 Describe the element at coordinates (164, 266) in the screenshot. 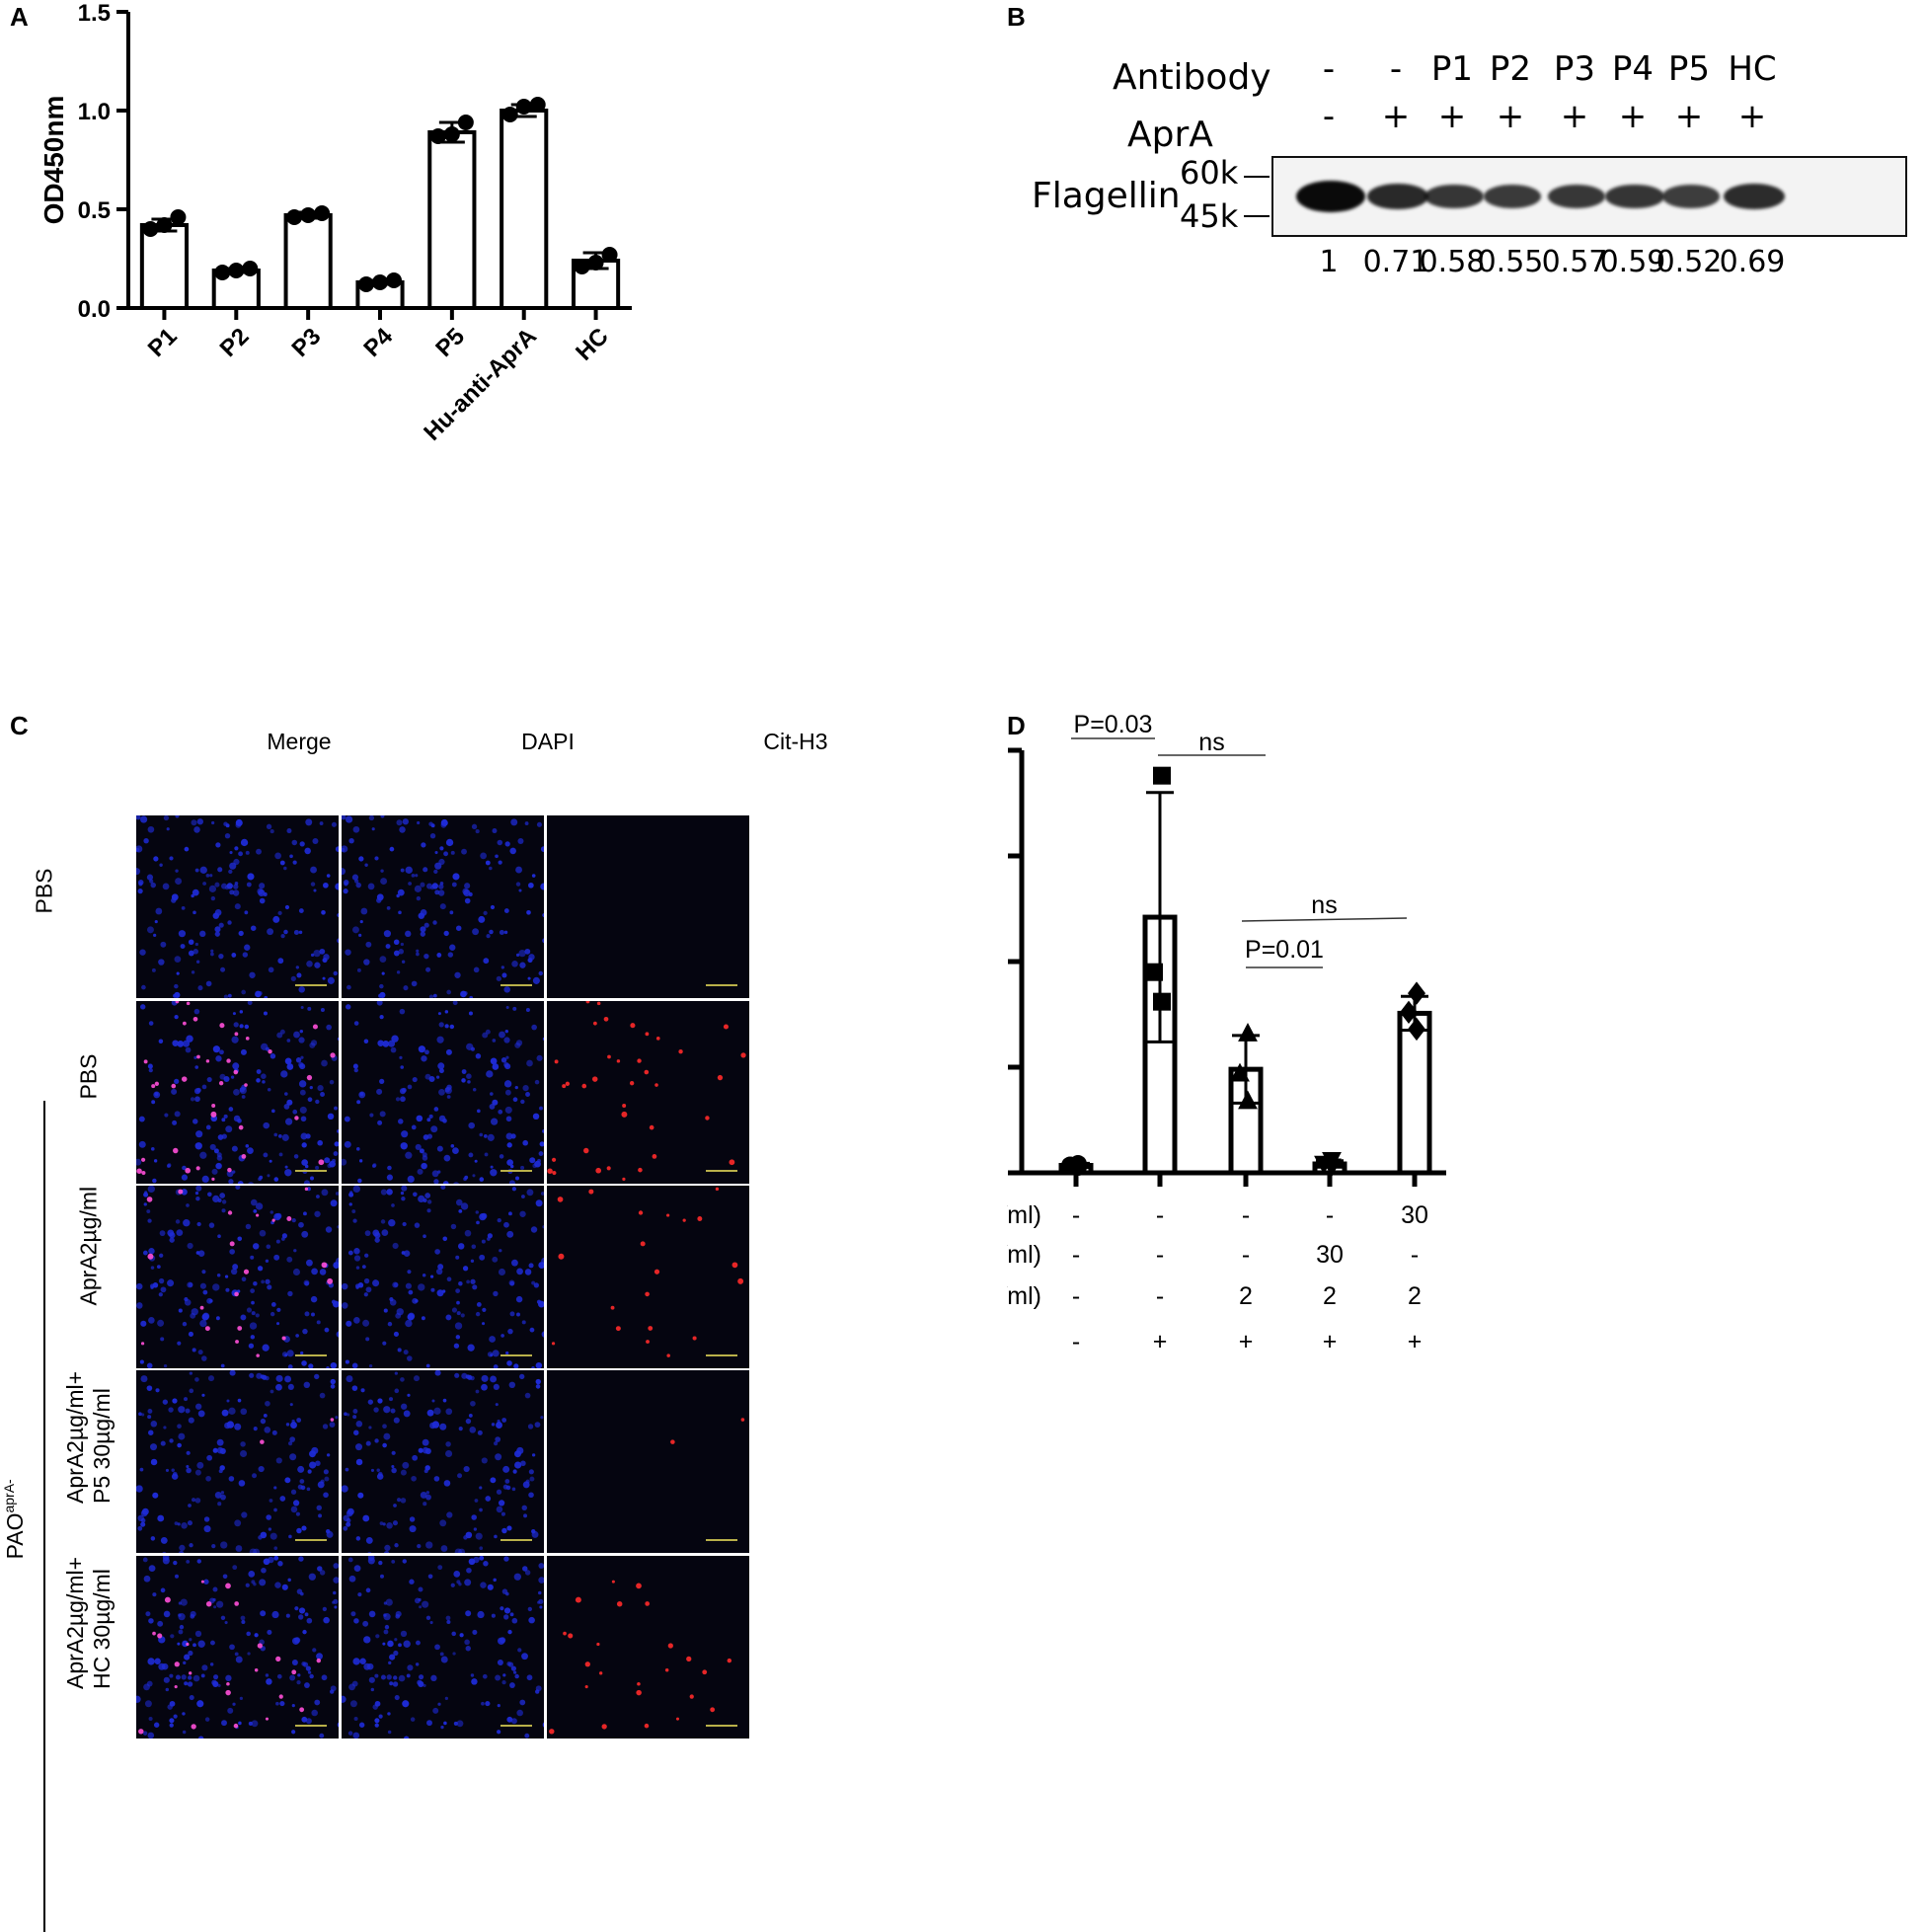

I see `bar` at that location.